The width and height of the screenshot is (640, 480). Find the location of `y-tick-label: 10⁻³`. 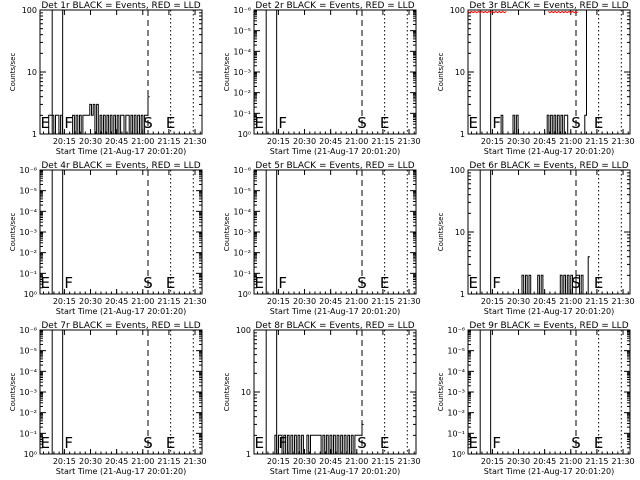

y-tick-label: 10⁻³ is located at coordinates (456, 392).